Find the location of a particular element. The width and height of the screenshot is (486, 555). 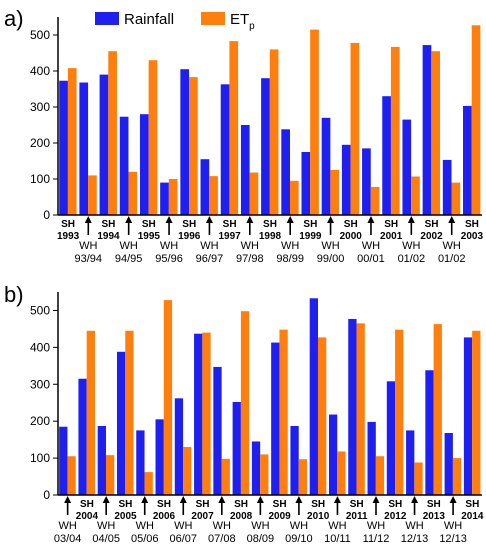

legend-swatch-rainfall is located at coordinates (107, 18).